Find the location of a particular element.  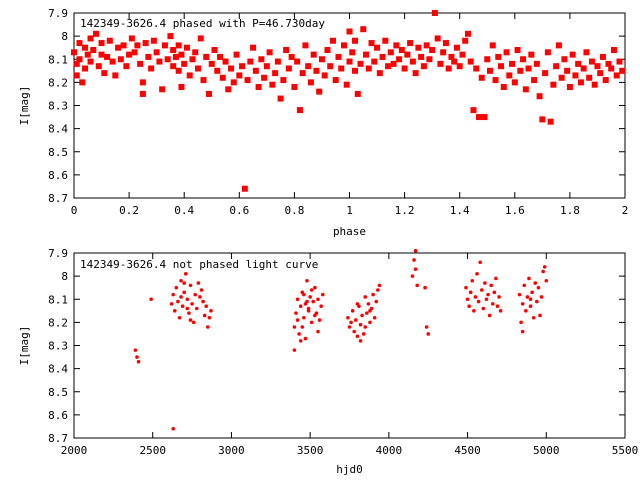

y-tick-label: 8.1 is located at coordinates (58, 59).